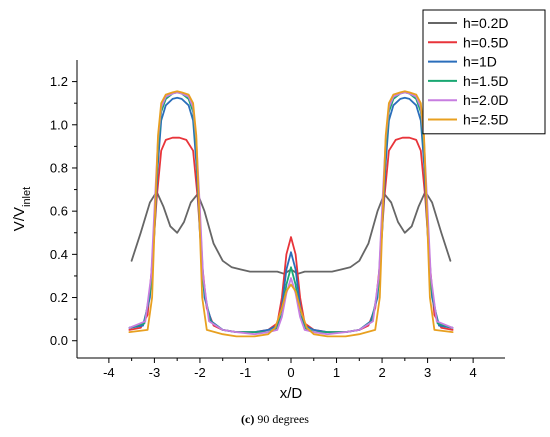 This screenshot has height=437, width=550. Describe the element at coordinates (486, 100) in the screenshot. I see `legend-label: h=2.0D` at that location.